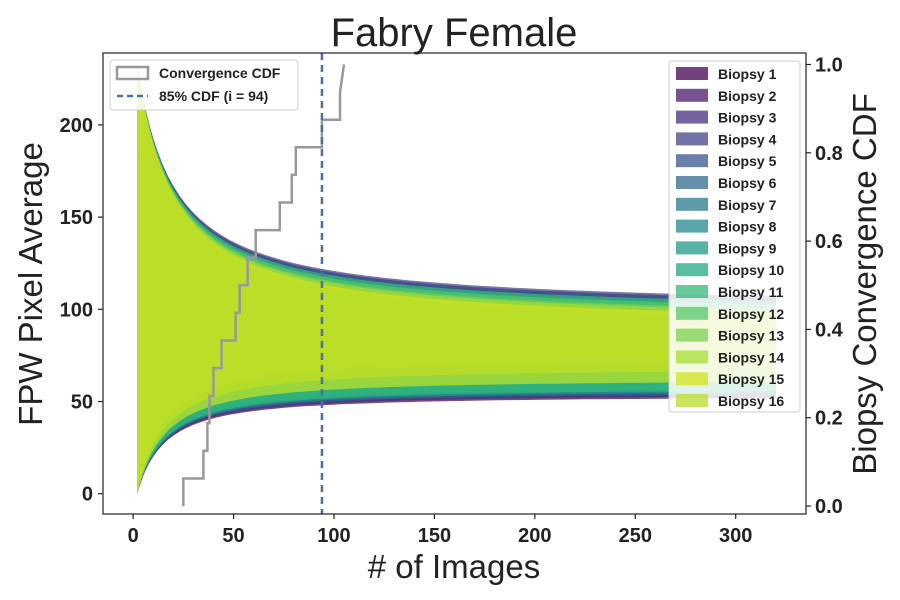  I want to click on chart-title: Fabry Female, so click(454, 33).